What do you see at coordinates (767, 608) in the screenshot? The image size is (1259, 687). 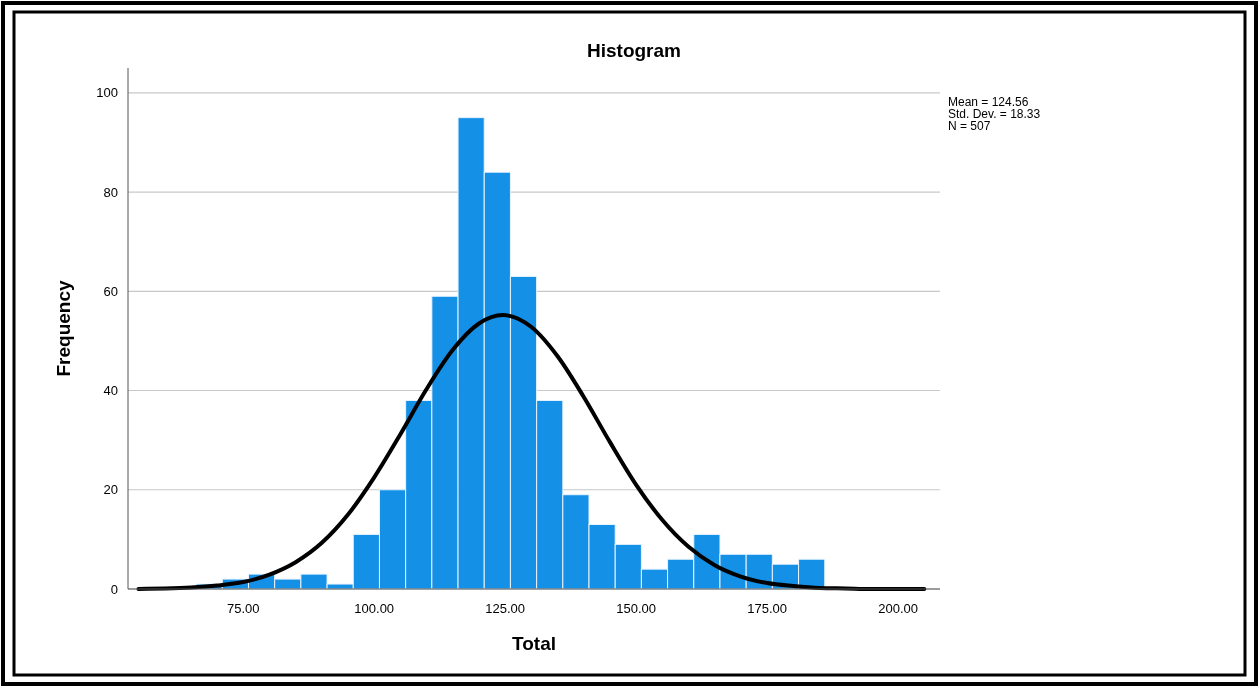 I see `x-tick-label: 175.00` at bounding box center [767, 608].